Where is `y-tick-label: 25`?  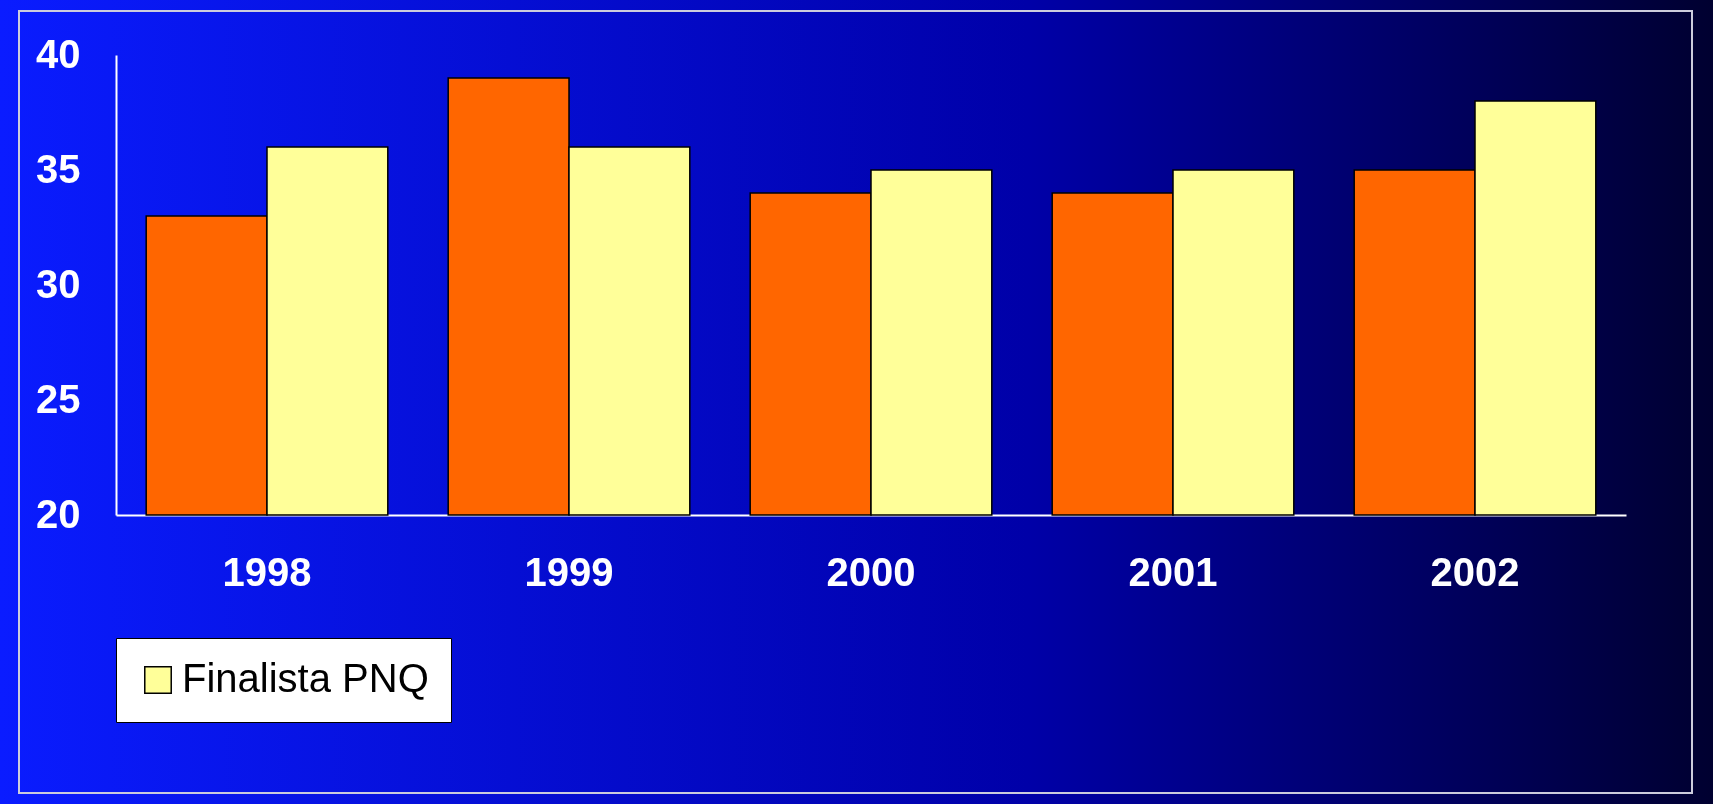 y-tick-label: 25 is located at coordinates (58, 398).